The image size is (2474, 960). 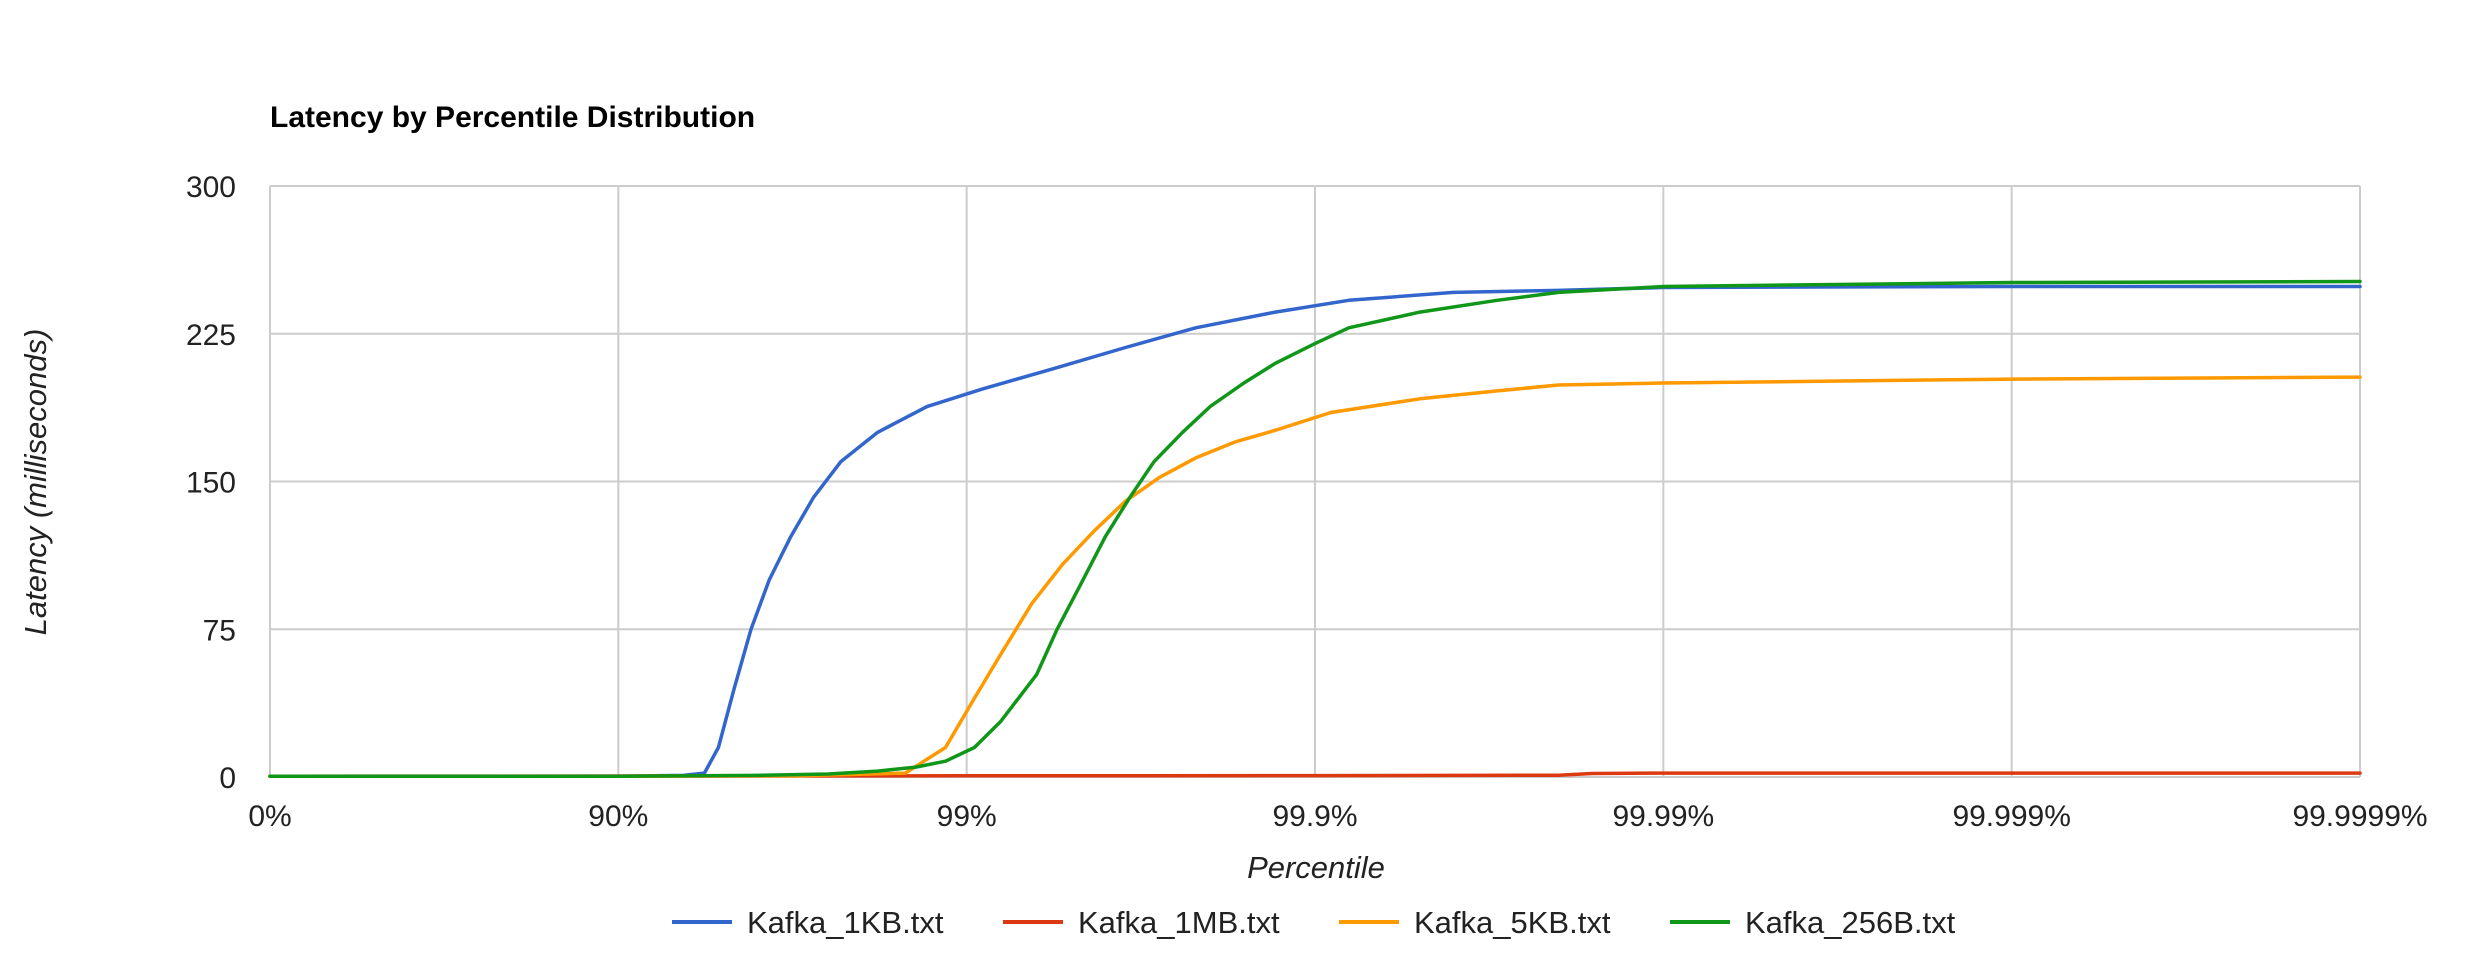 What do you see at coordinates (211, 335) in the screenshot?
I see `y-tick-label: 225` at bounding box center [211, 335].